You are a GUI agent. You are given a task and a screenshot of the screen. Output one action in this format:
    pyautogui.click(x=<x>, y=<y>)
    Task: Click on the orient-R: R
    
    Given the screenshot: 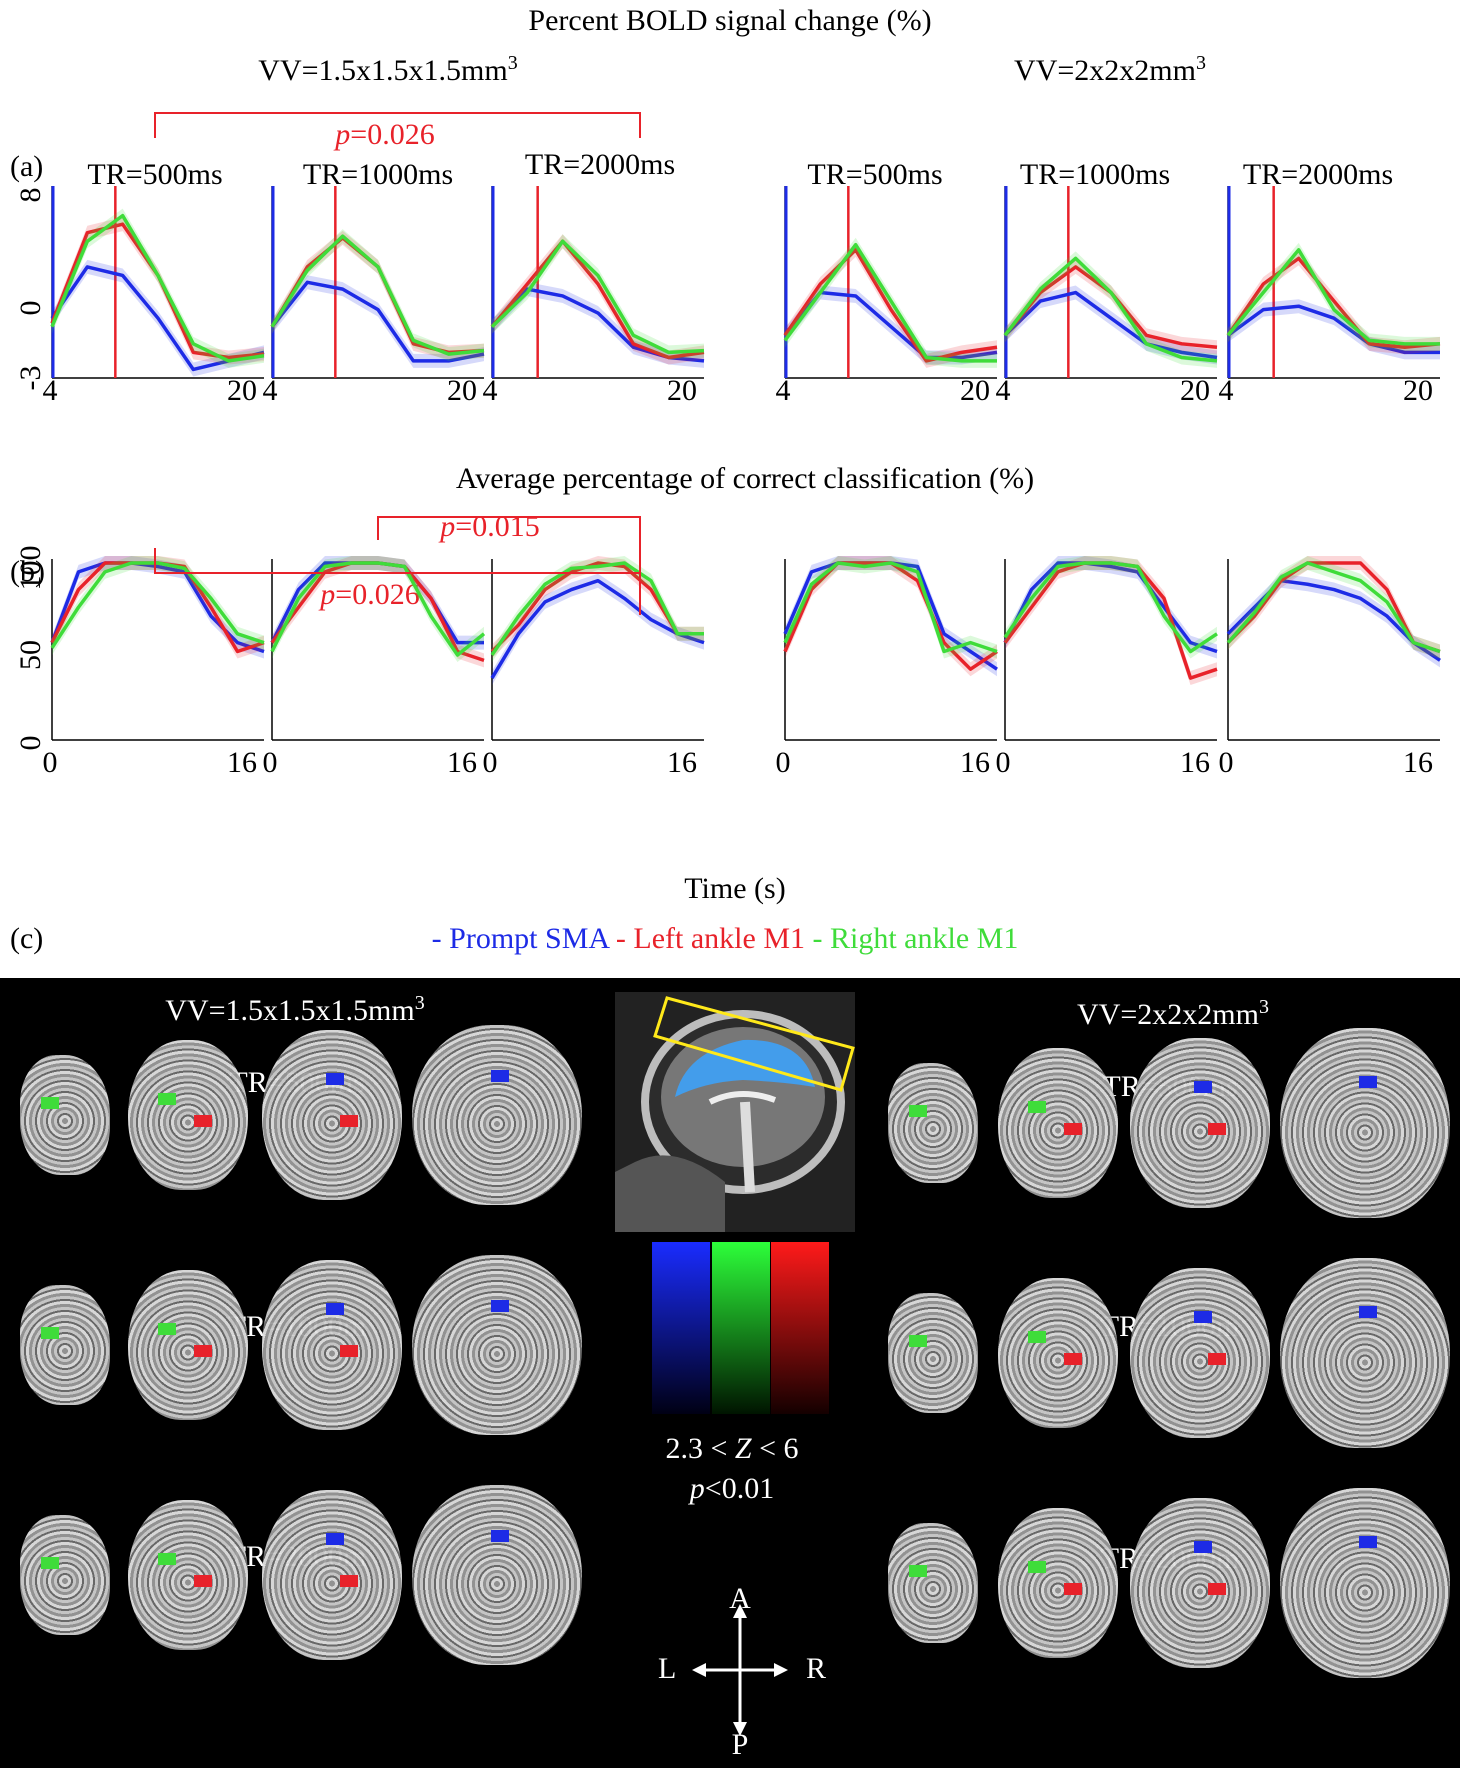 What is the action you would take?
    pyautogui.click(x=816, y=1668)
    